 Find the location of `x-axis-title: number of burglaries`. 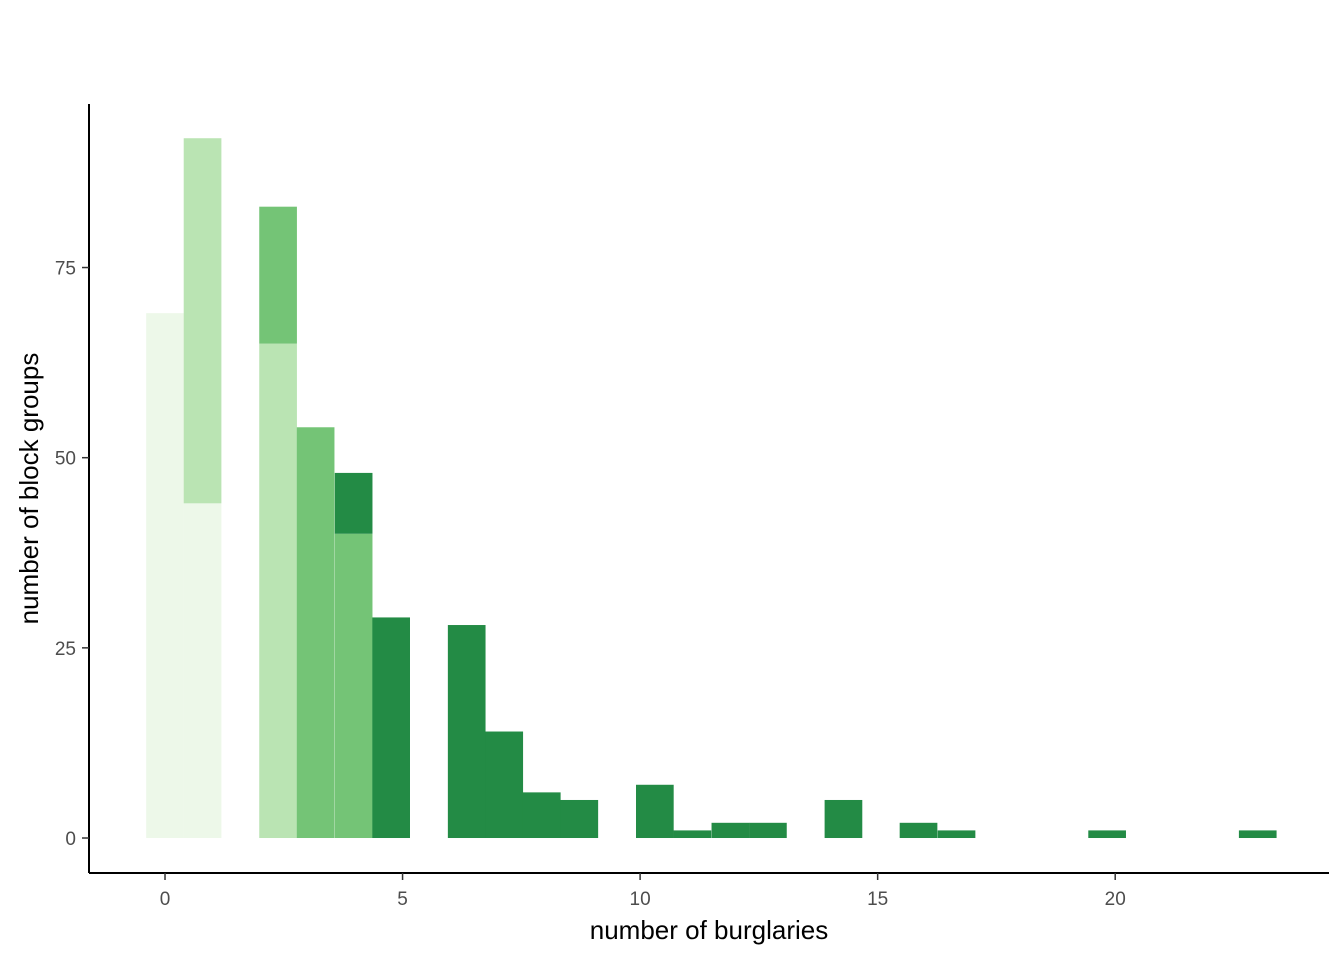

x-axis-title: number of burglaries is located at coordinates (709, 930).